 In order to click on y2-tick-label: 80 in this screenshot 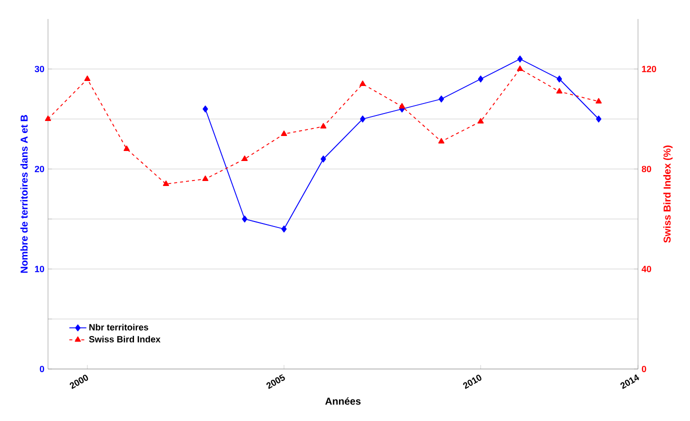, I will do `click(647, 169)`.